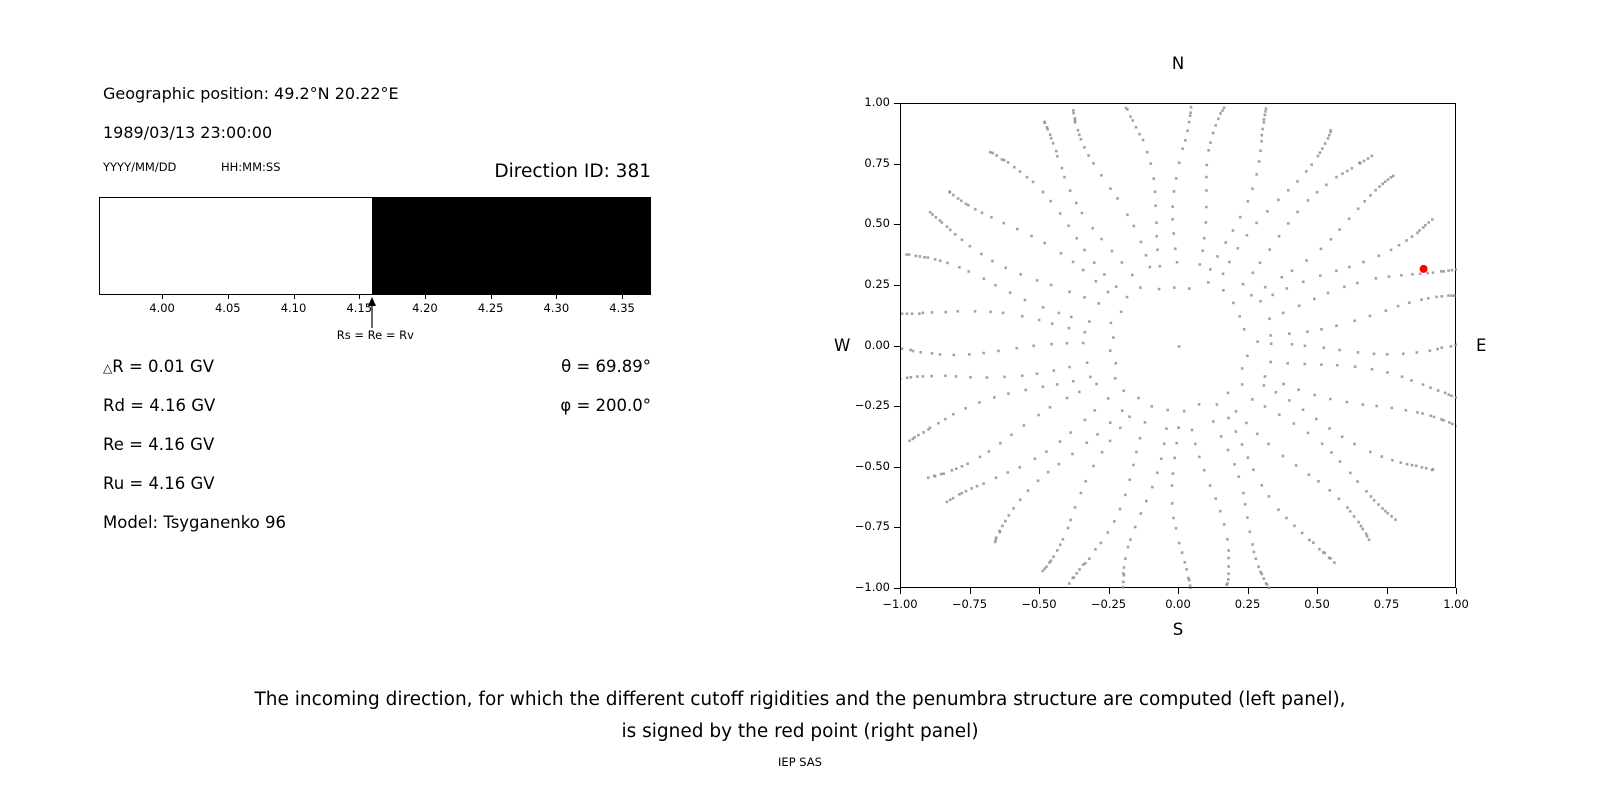 This screenshot has width=1600, height=800. What do you see at coordinates (1039, 604) in the screenshot?
I see `x-tick-label: −0.50` at bounding box center [1039, 604].